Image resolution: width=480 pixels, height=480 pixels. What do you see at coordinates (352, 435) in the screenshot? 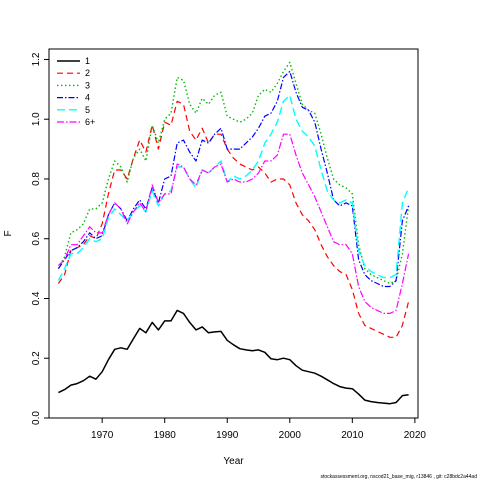
I see `x-tick-label: 2010` at bounding box center [352, 435].